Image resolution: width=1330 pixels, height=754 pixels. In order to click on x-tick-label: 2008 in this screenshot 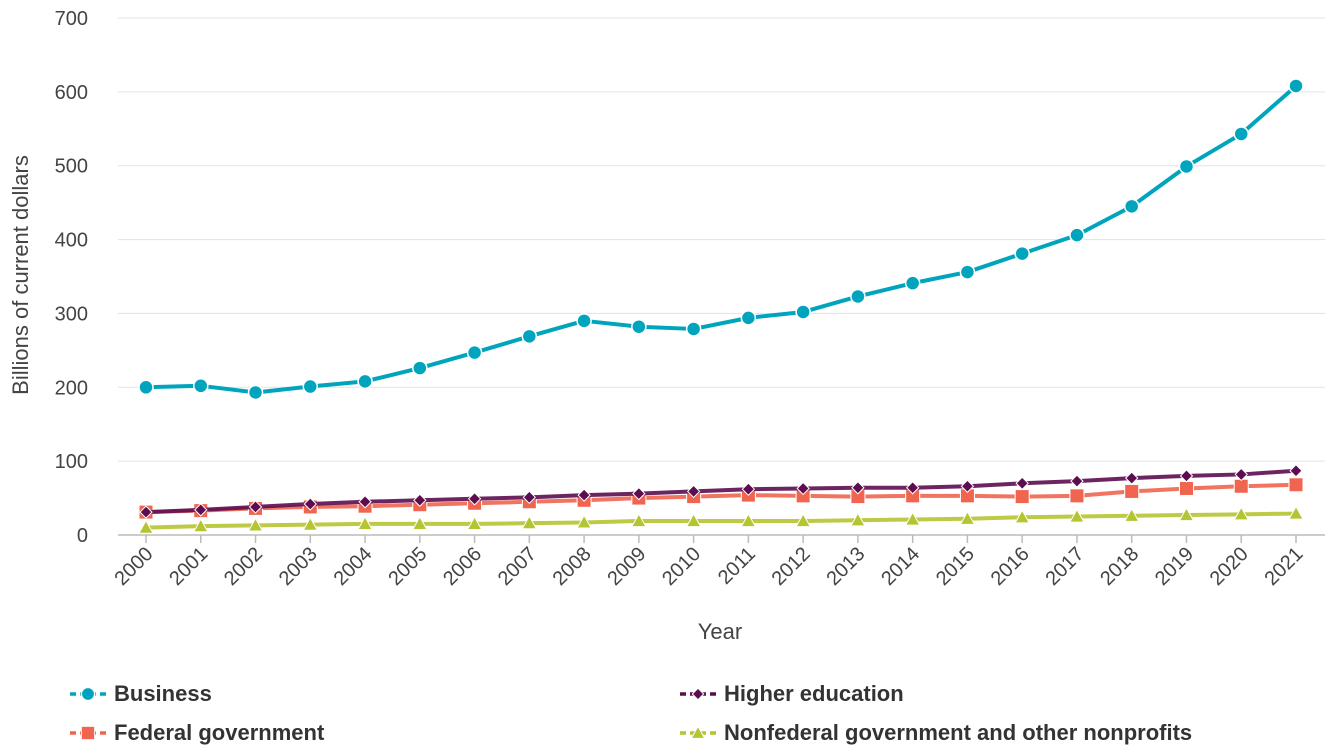, I will do `click(572, 566)`.